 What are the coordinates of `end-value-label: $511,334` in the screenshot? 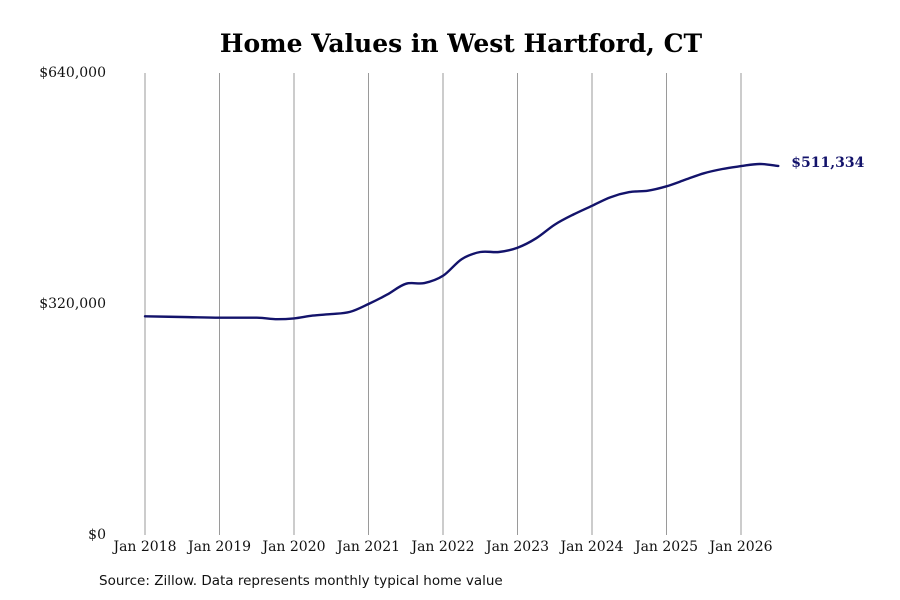 It's located at (827, 163).